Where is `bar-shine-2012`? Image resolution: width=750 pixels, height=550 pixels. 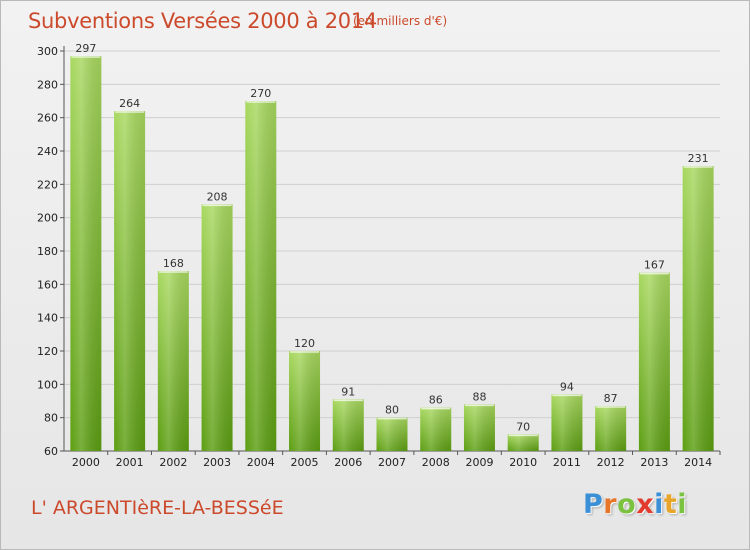 bar-shine-2012 is located at coordinates (611, 428).